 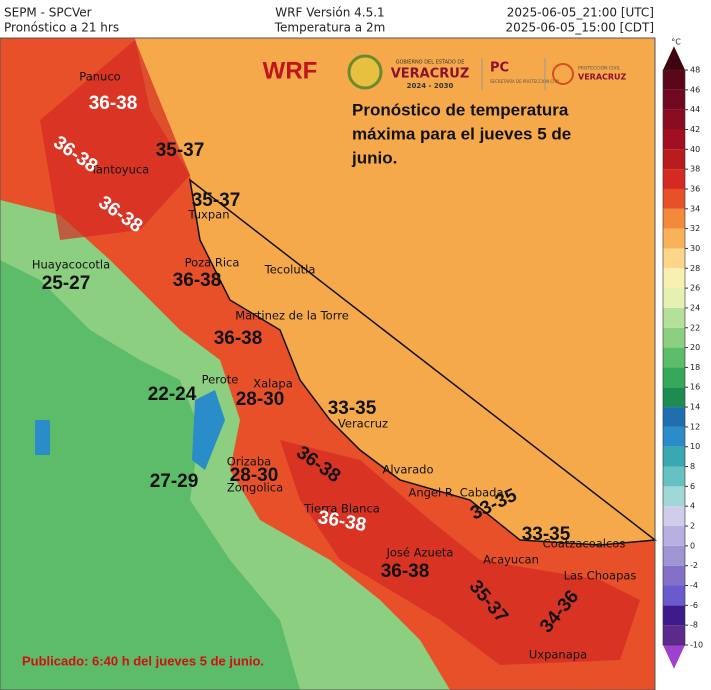 I want to click on colorbar-tick-label: 6, so click(x=692, y=486).